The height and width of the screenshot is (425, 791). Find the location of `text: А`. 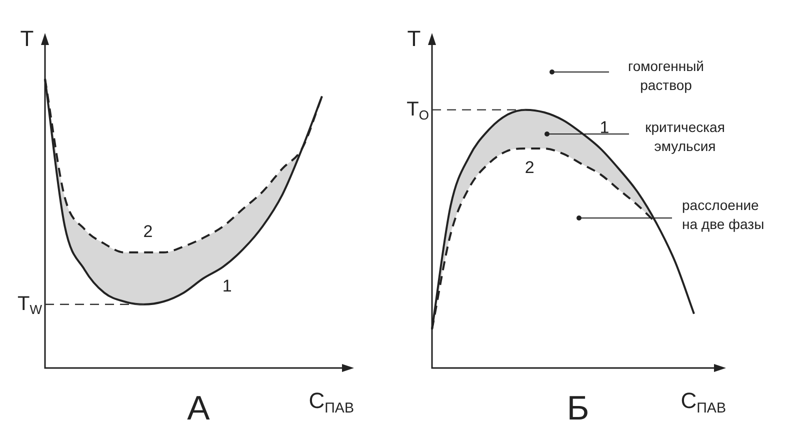

text: А is located at coordinates (198, 407).